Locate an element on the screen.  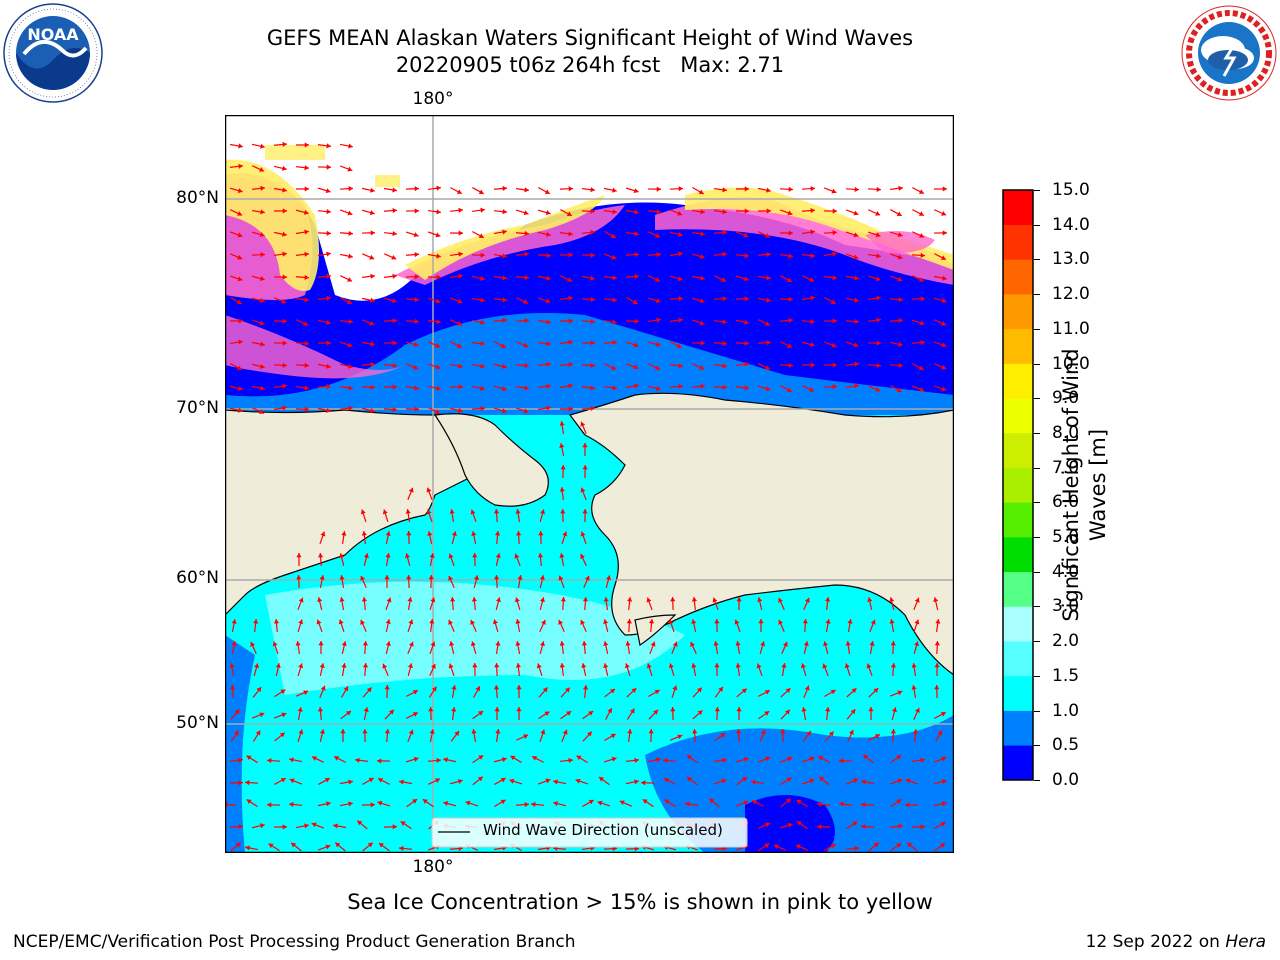
colorbar-tick-label: 13.0 is located at coordinates (1071, 259).